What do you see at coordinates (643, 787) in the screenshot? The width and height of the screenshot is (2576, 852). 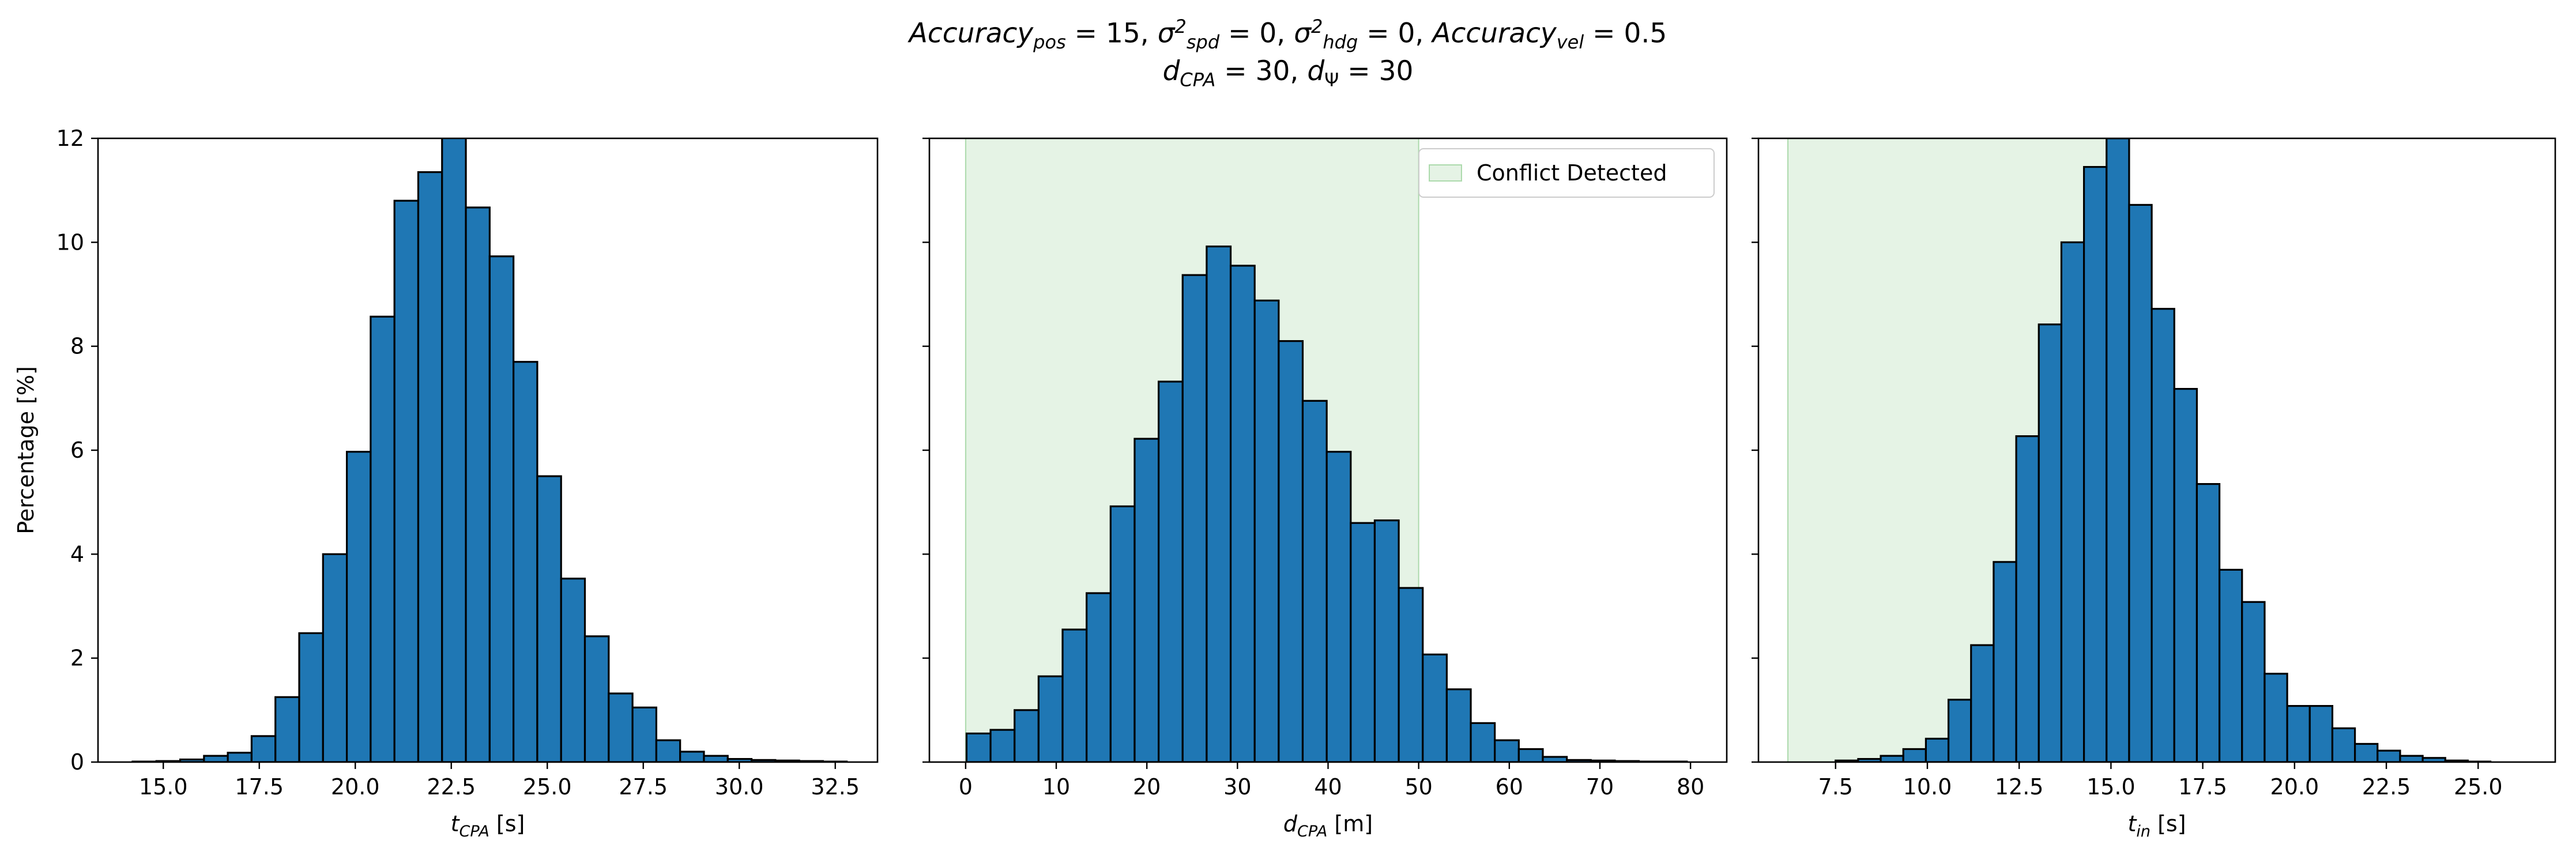 I see `x-tick-label: 27.5` at bounding box center [643, 787].